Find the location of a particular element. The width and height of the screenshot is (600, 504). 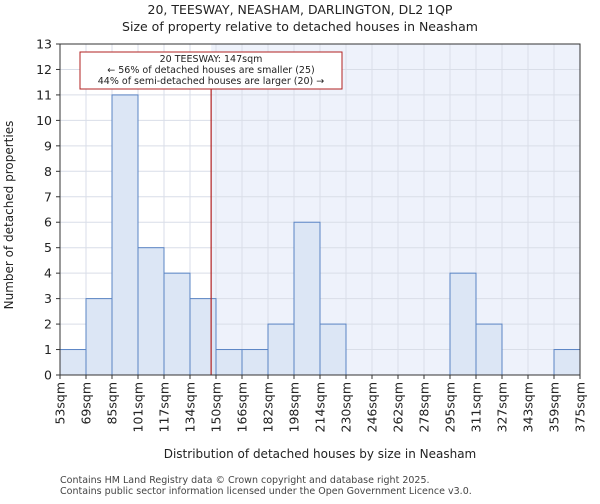

x-tick-label: 166sqm is located at coordinates (242, 407).